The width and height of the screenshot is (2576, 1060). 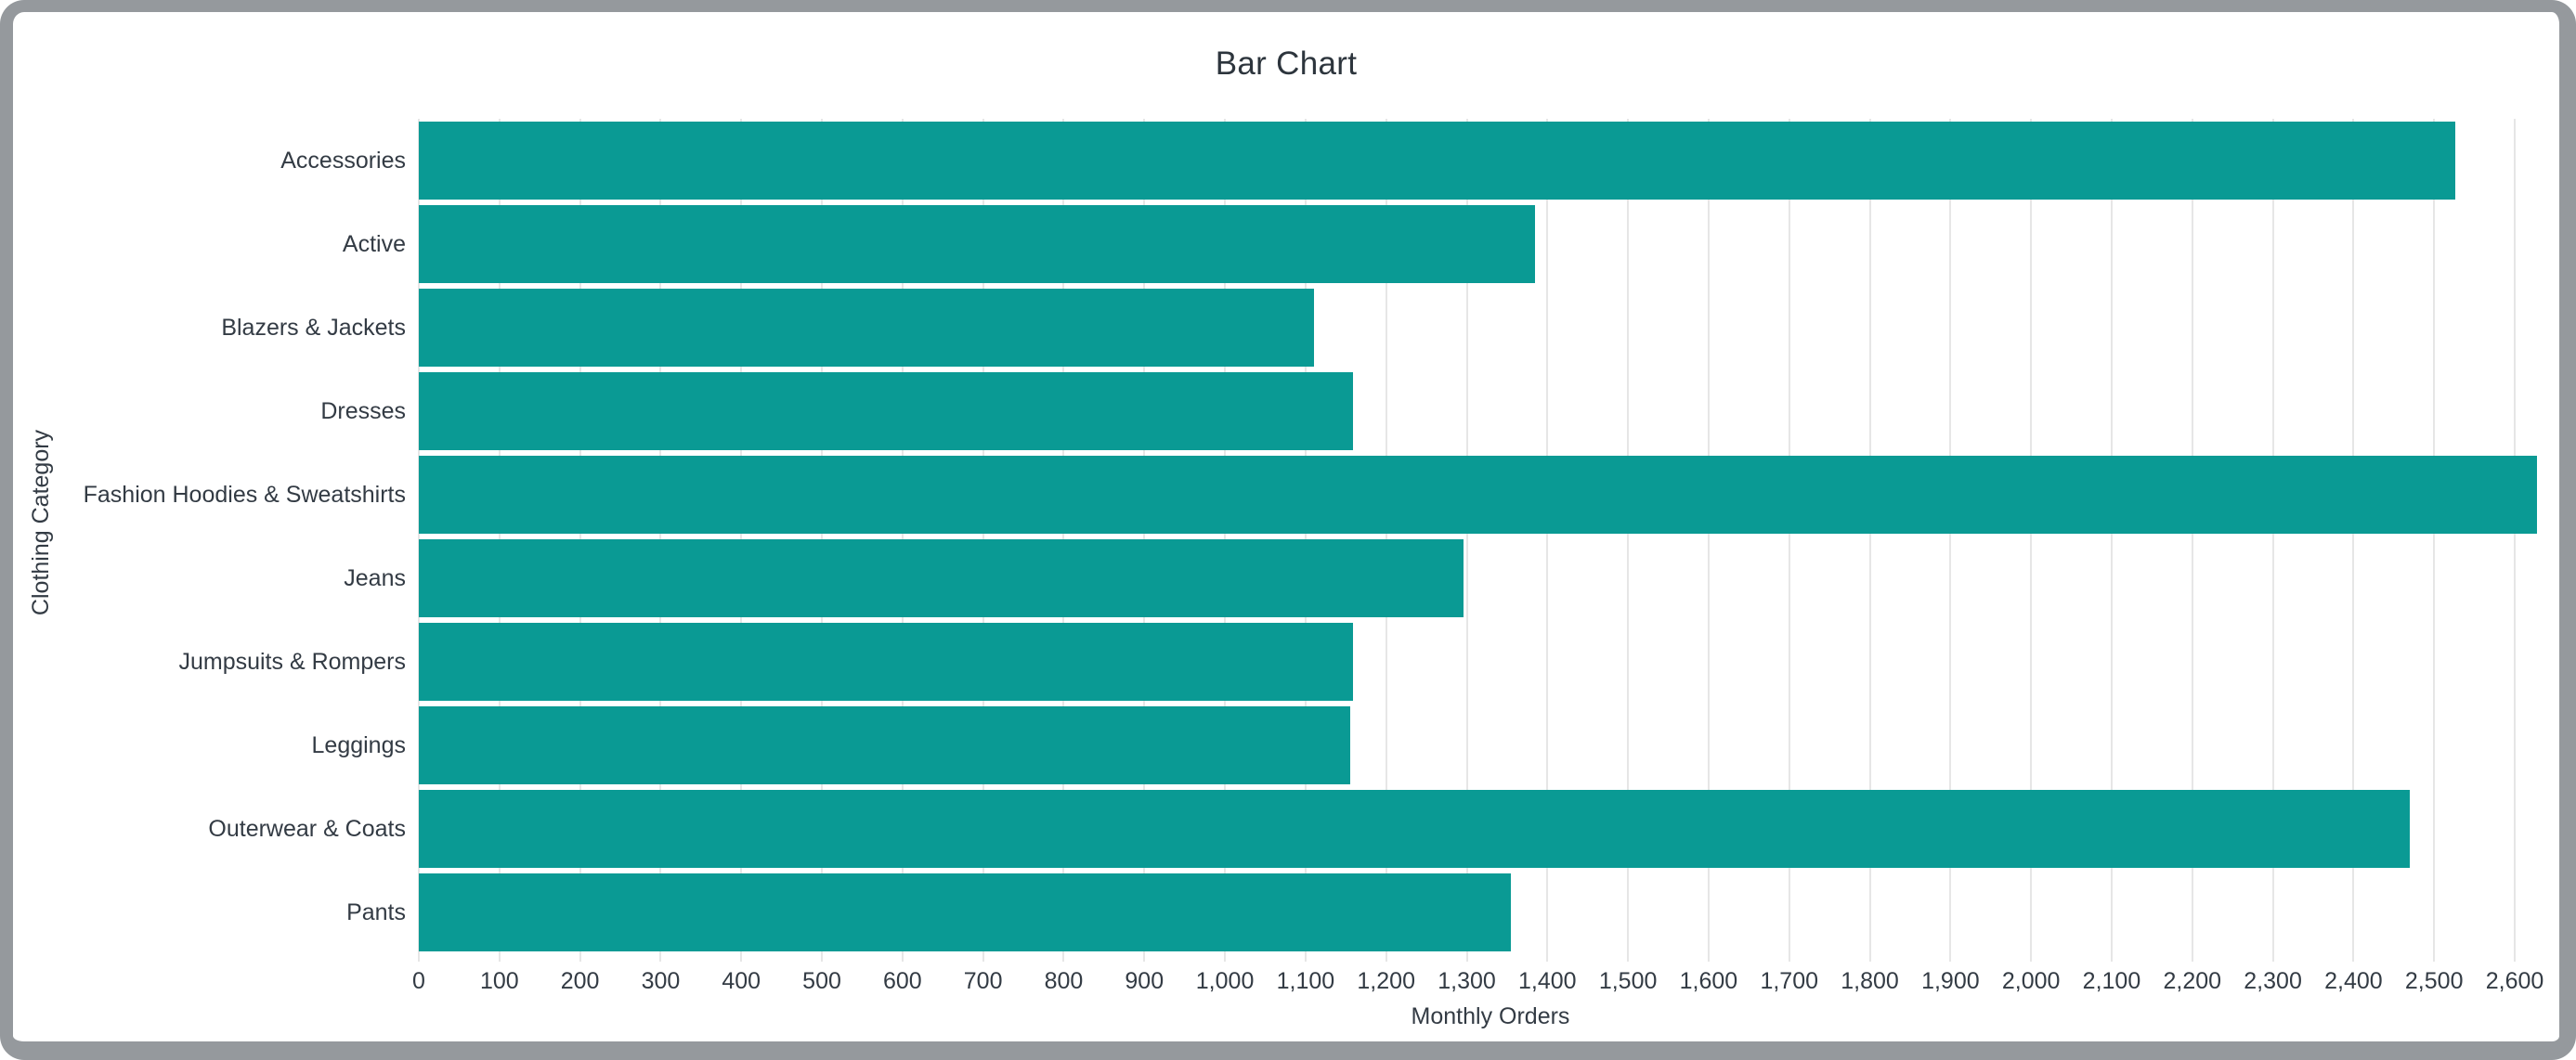 What do you see at coordinates (866, 328) in the screenshot?
I see `bar-blazers-jackets` at bounding box center [866, 328].